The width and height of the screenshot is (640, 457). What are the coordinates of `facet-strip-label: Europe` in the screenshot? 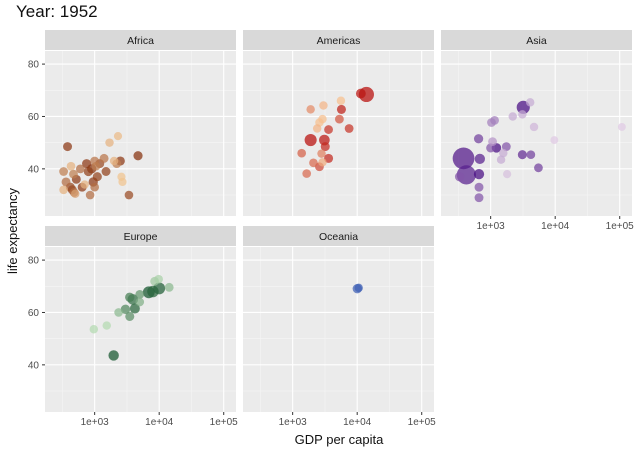 It's located at (141, 237).